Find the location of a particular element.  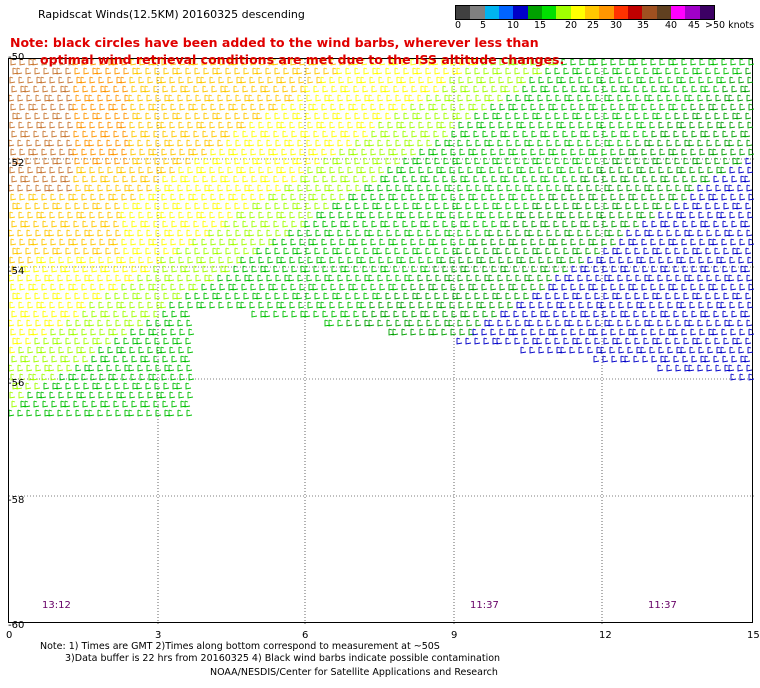

y-axis-label: -50 is located at coordinates (16, 57).